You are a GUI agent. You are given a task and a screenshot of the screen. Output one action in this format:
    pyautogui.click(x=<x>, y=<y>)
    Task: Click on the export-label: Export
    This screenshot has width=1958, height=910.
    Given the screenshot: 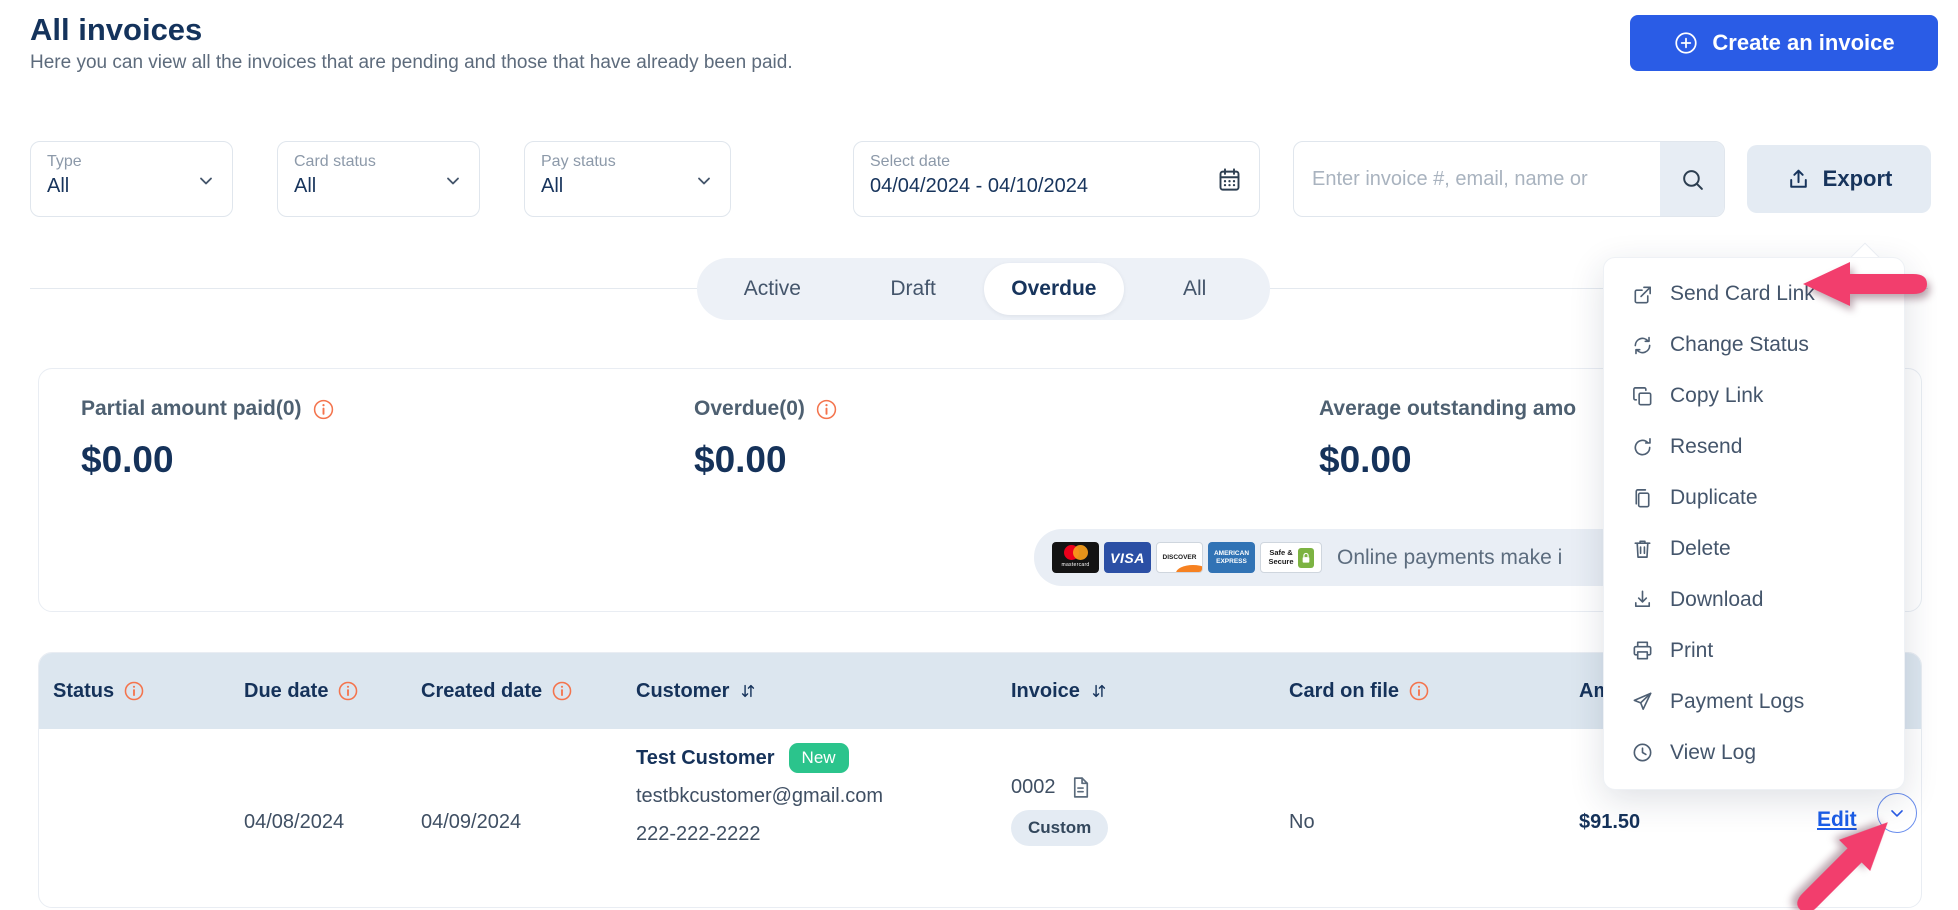 What is the action you would take?
    pyautogui.click(x=1857, y=178)
    